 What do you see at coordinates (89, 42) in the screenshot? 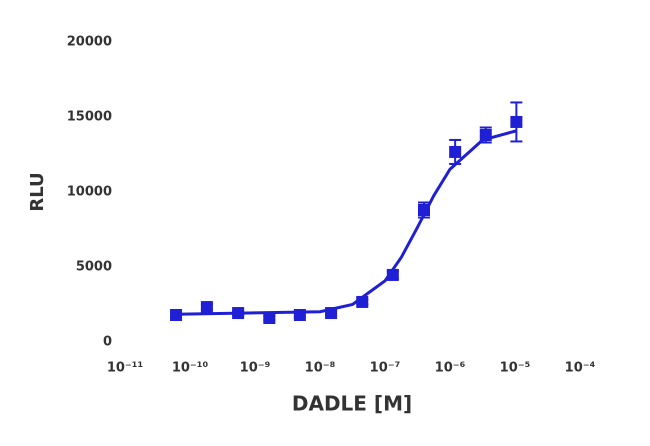
I see `y-tick-label: 20000` at bounding box center [89, 42].